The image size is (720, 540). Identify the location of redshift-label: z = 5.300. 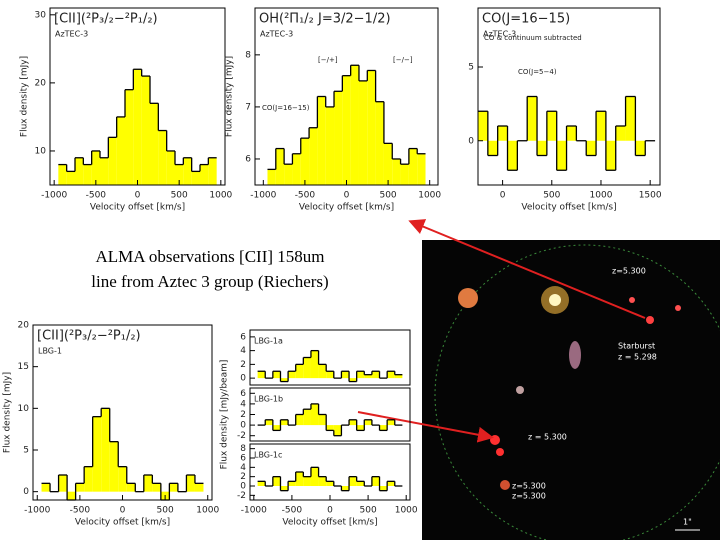
(547, 437).